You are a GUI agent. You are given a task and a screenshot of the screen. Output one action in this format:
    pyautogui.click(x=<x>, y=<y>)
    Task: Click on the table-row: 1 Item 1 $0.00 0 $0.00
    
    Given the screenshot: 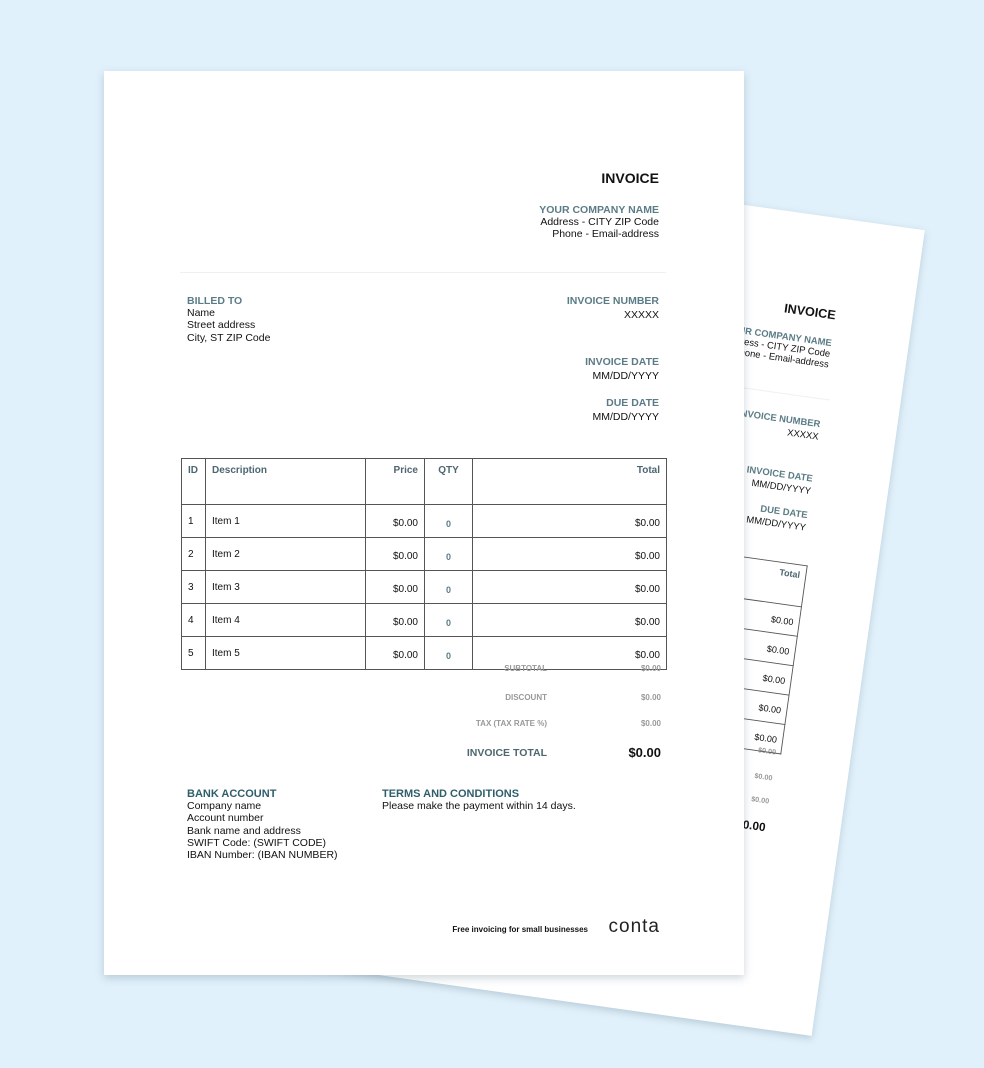 What is the action you would take?
    pyautogui.click(x=424, y=521)
    